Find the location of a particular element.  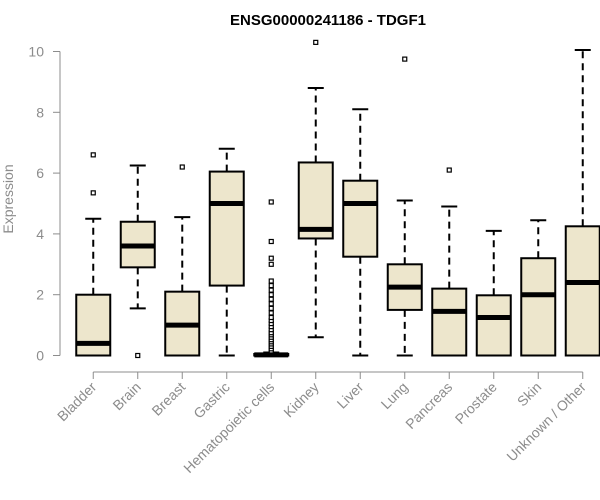

y-axis-label: Expression is located at coordinates (8, 198).